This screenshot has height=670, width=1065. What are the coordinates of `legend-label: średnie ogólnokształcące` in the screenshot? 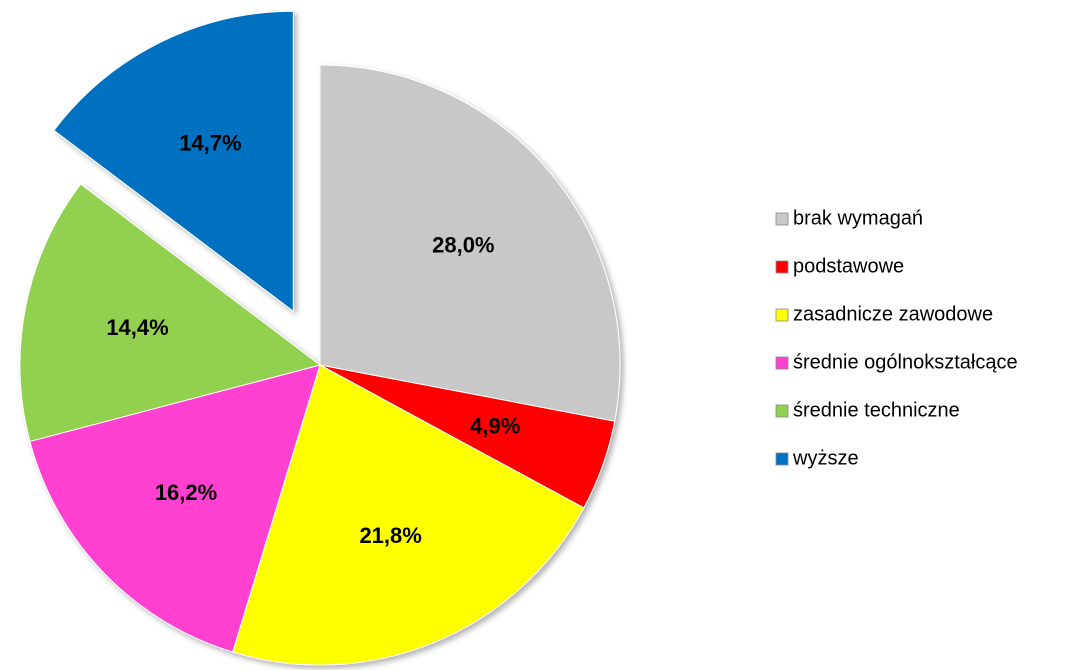 It's located at (905, 362).